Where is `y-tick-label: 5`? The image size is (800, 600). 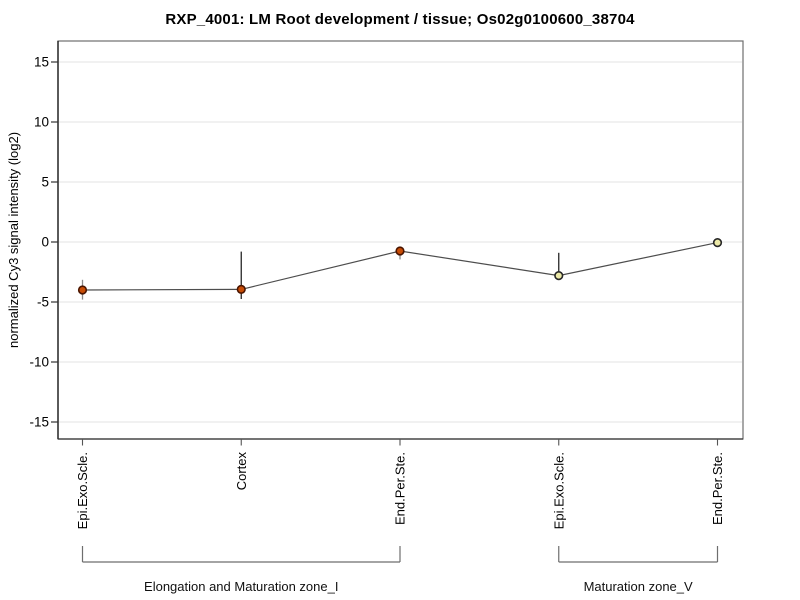
y-tick-label: 5 is located at coordinates (45, 182).